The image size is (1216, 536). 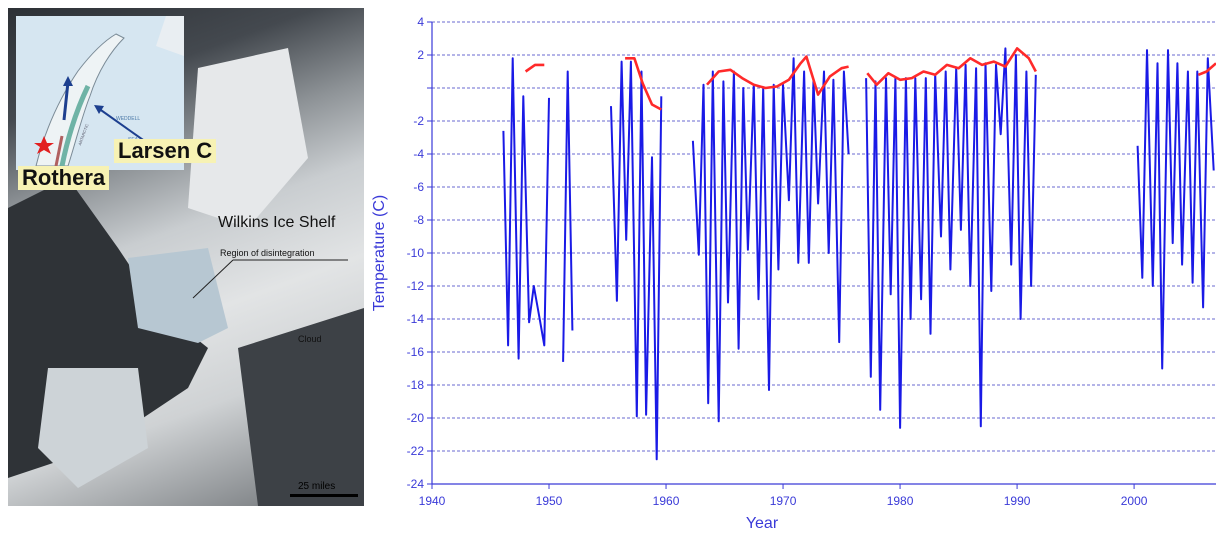 I want to click on scale-bar, so click(x=324, y=495).